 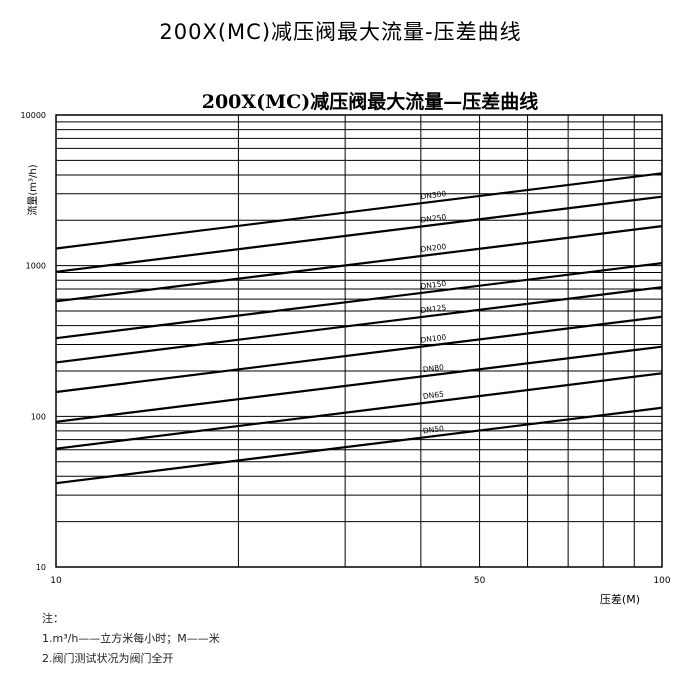 I want to click on chart-title: 200X(MC)减压阀最大流量—压差曲线, so click(x=370, y=101).